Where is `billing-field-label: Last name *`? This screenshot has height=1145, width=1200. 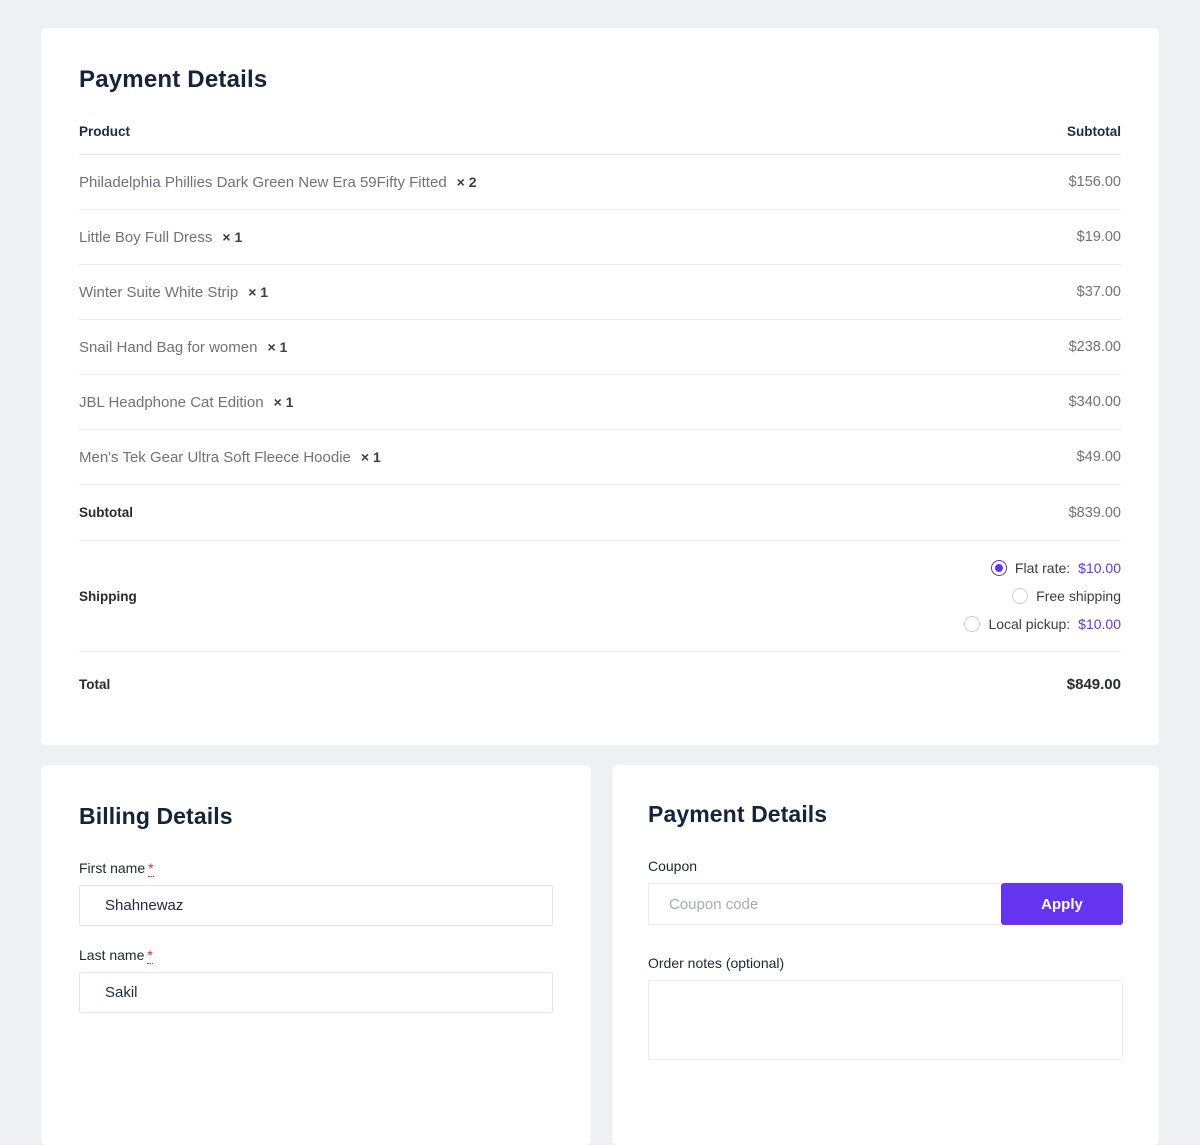
billing-field-label: Last name * is located at coordinates (316, 955).